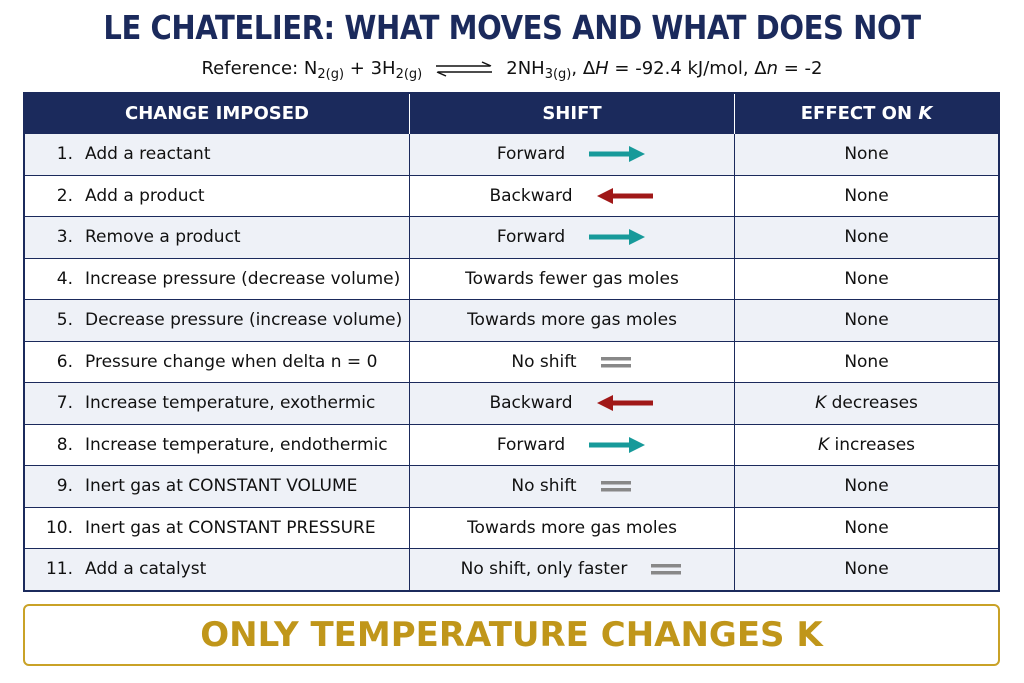  I want to click on number: 9., so click(64, 486).